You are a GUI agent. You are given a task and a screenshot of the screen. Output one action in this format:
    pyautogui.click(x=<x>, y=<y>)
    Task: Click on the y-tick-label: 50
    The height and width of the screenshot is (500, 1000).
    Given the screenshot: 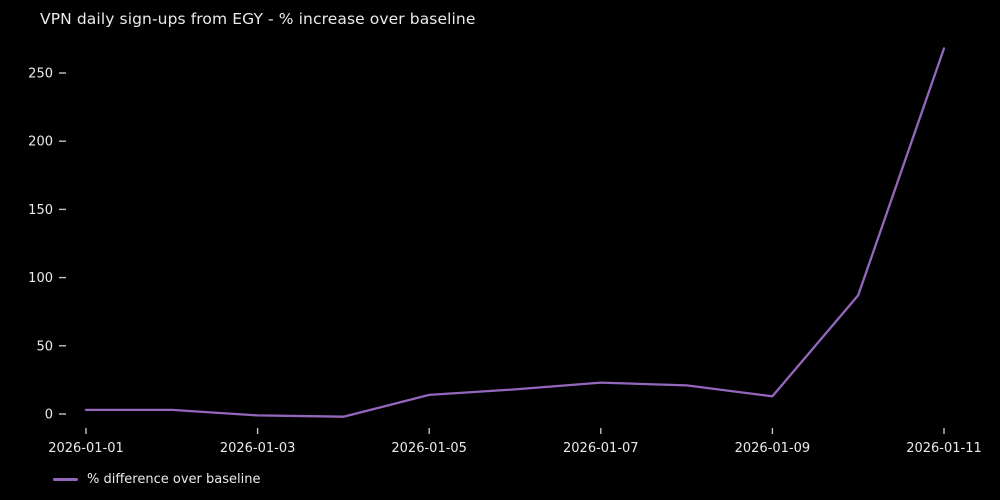 What is the action you would take?
    pyautogui.click(x=44, y=346)
    